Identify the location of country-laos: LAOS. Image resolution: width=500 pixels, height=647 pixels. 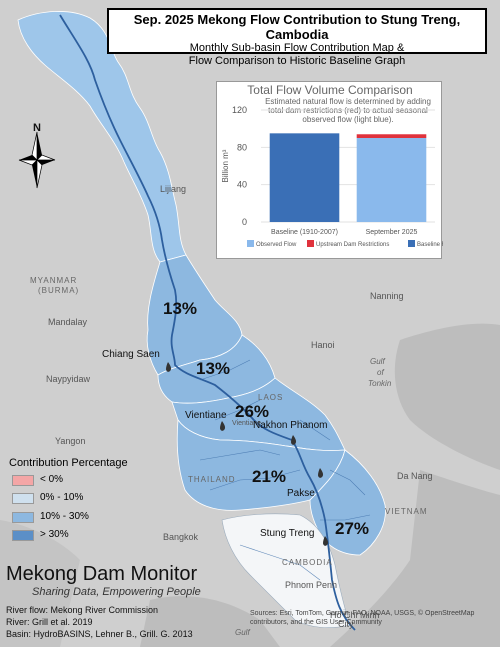
(271, 397).